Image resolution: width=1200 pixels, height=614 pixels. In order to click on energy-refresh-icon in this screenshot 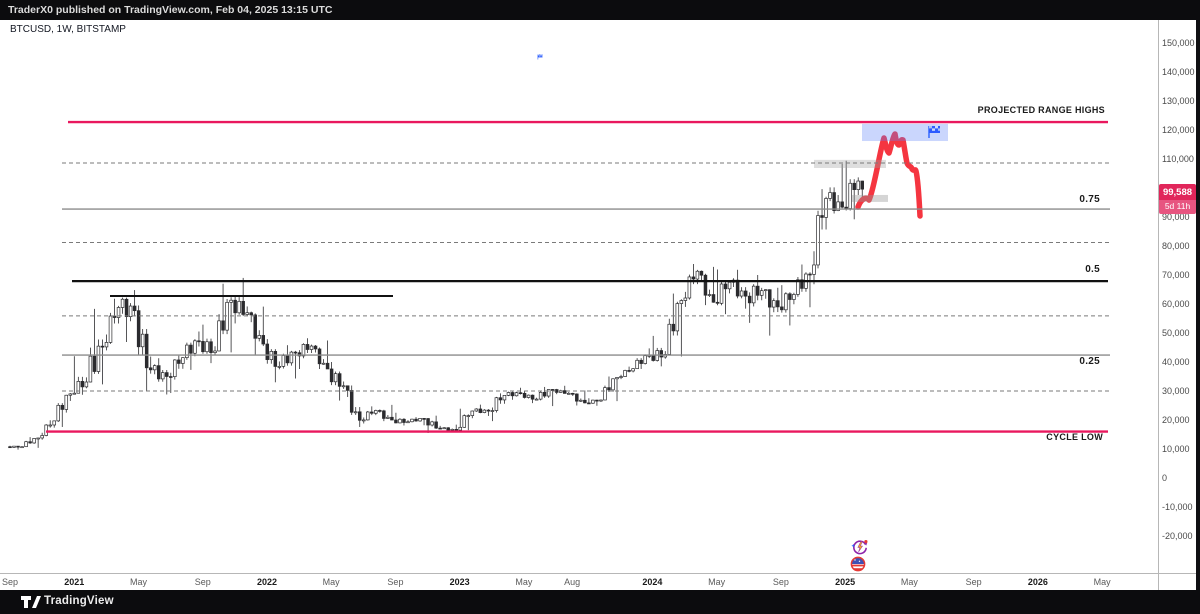, I will do `click(859, 547)`.